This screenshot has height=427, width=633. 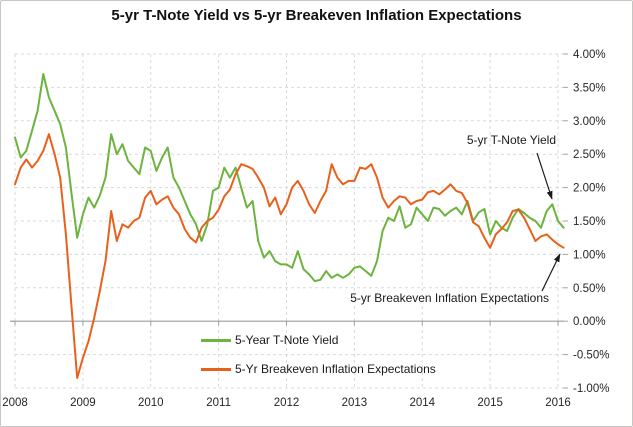 What do you see at coordinates (449, 298) in the screenshot?
I see `annotation-breakeven: 5-yr Breakeven Inflation Expectations` at bounding box center [449, 298].